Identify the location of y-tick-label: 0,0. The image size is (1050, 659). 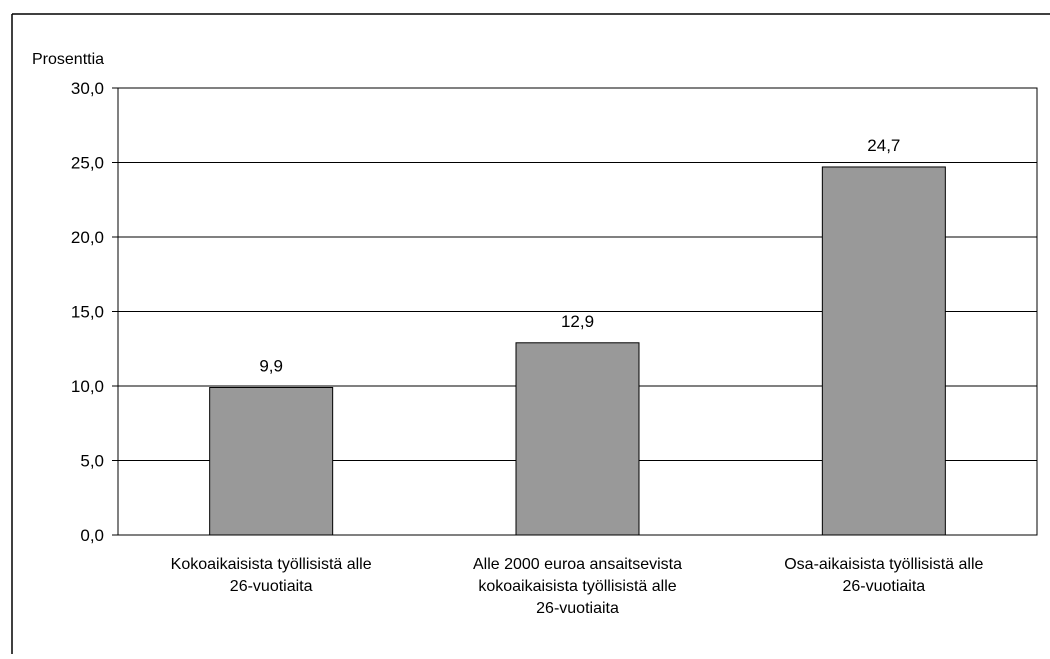
(92, 535).